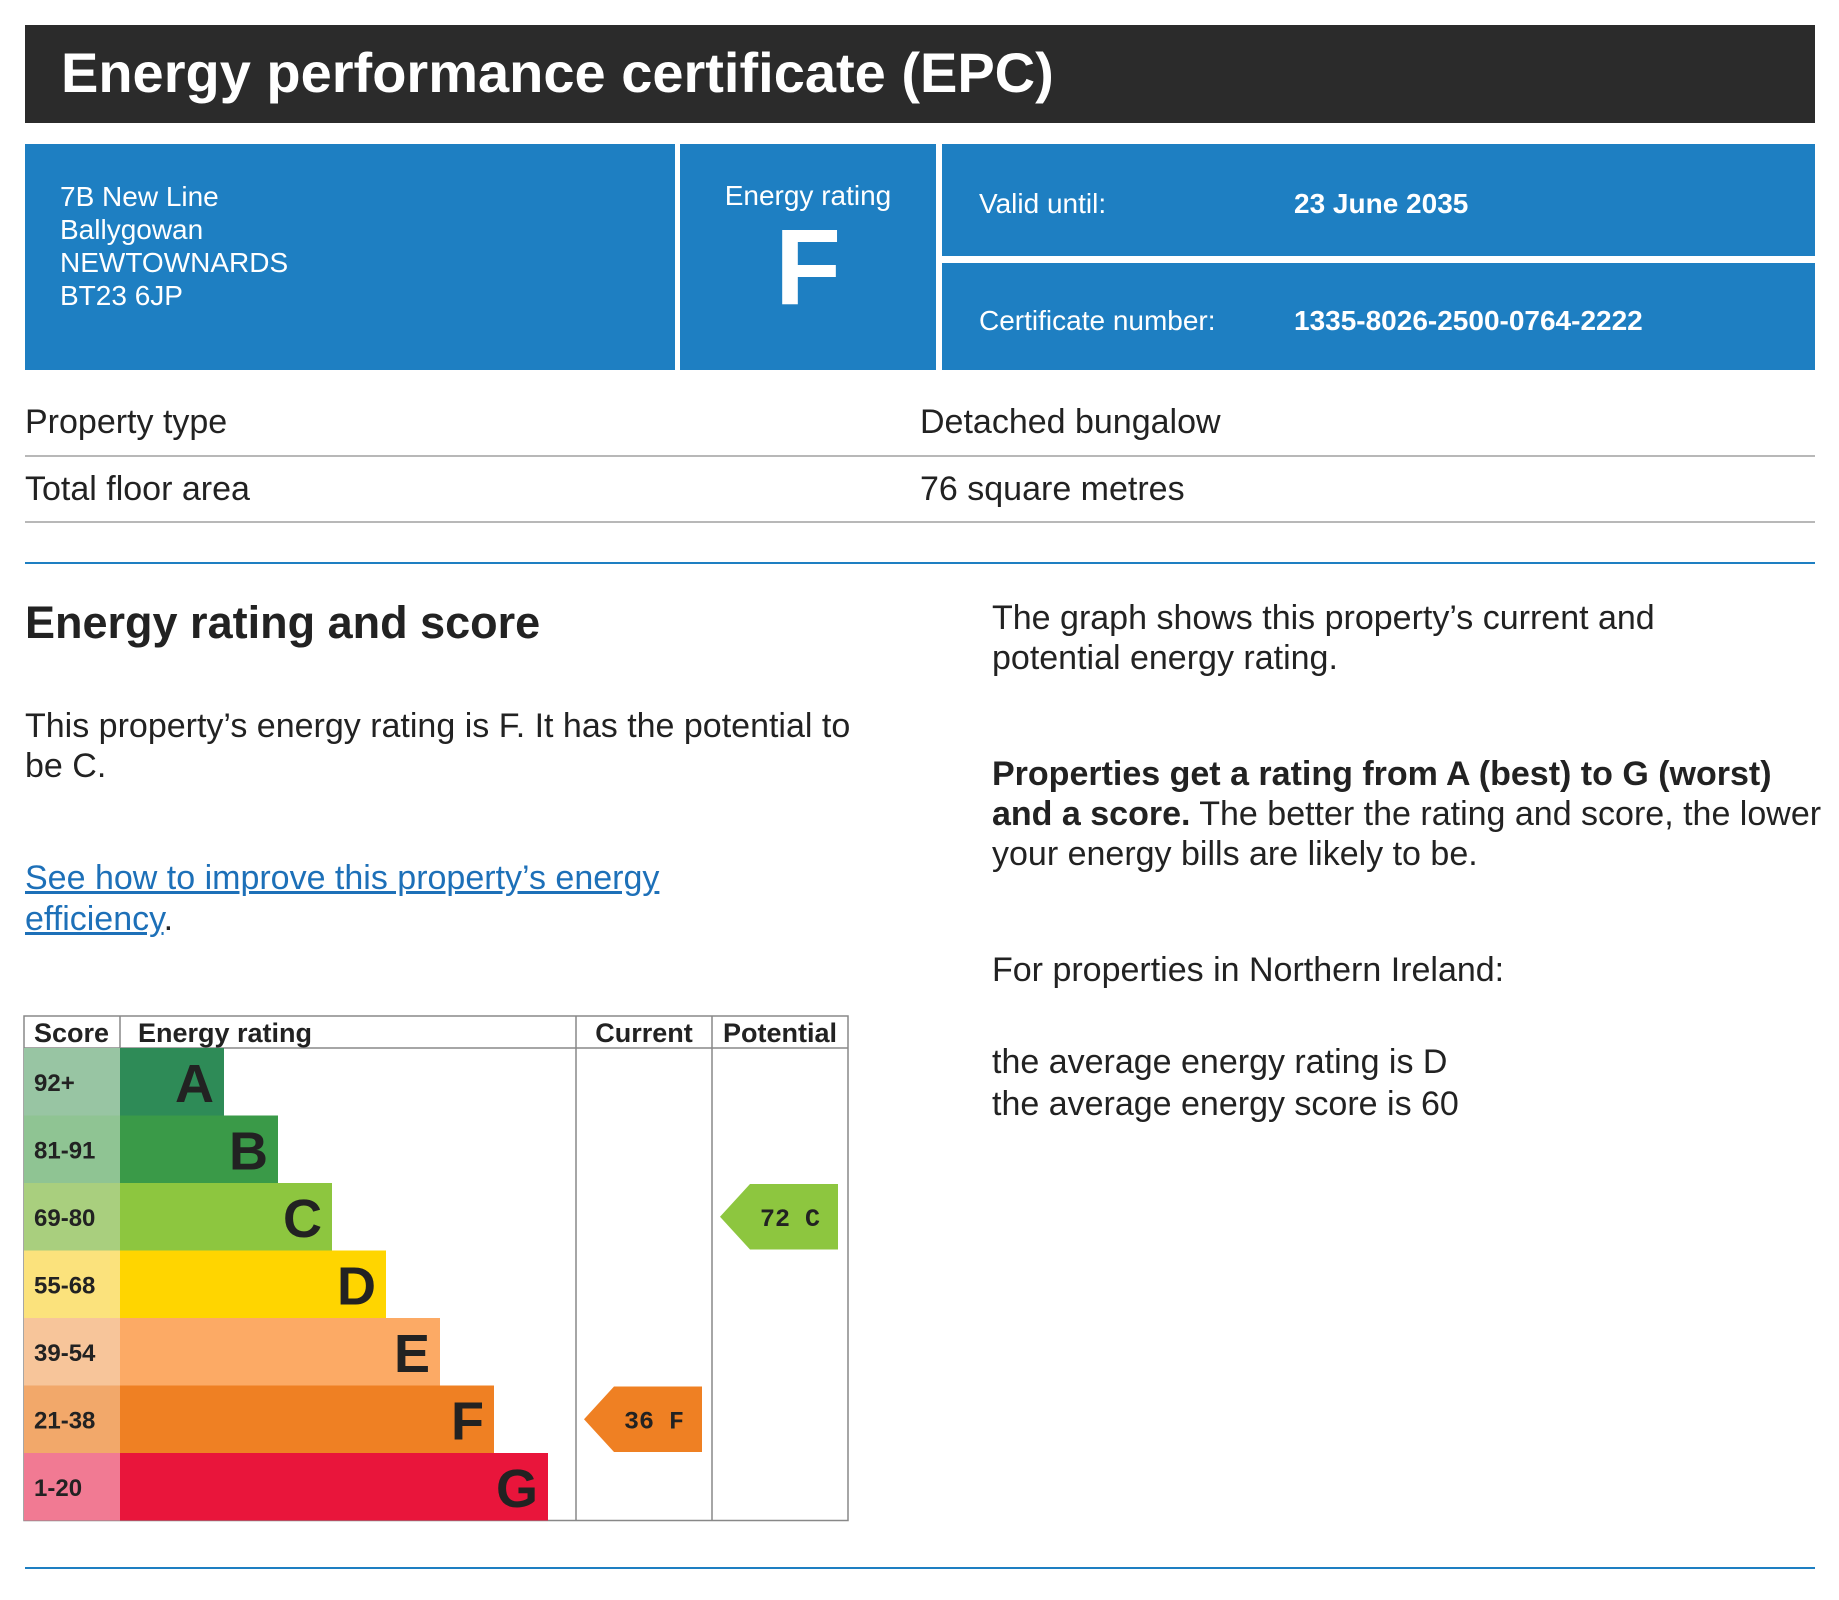 The height and width of the screenshot is (1600, 1839). What do you see at coordinates (137, 489) in the screenshot?
I see `floor-area-label: Total floor area` at bounding box center [137, 489].